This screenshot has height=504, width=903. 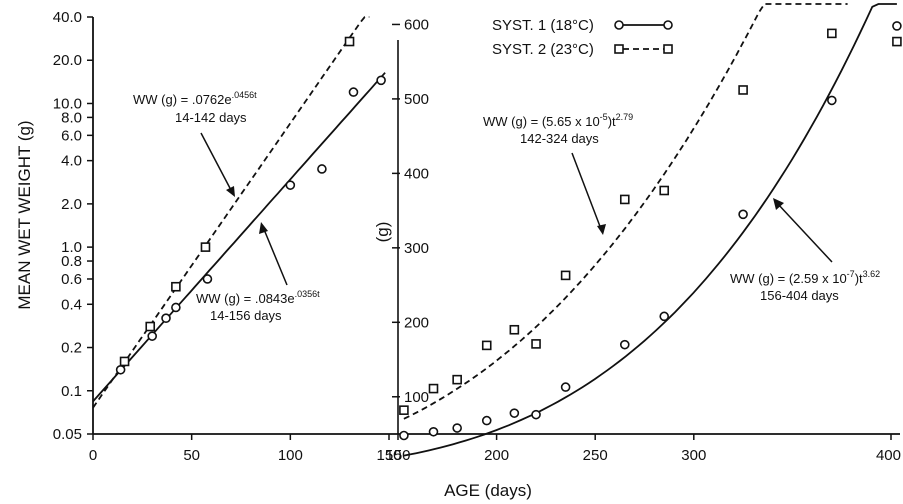 What do you see at coordinates (216, 162) in the screenshot?
I see `annotation-syst2-exp-arrow` at bounding box center [216, 162].